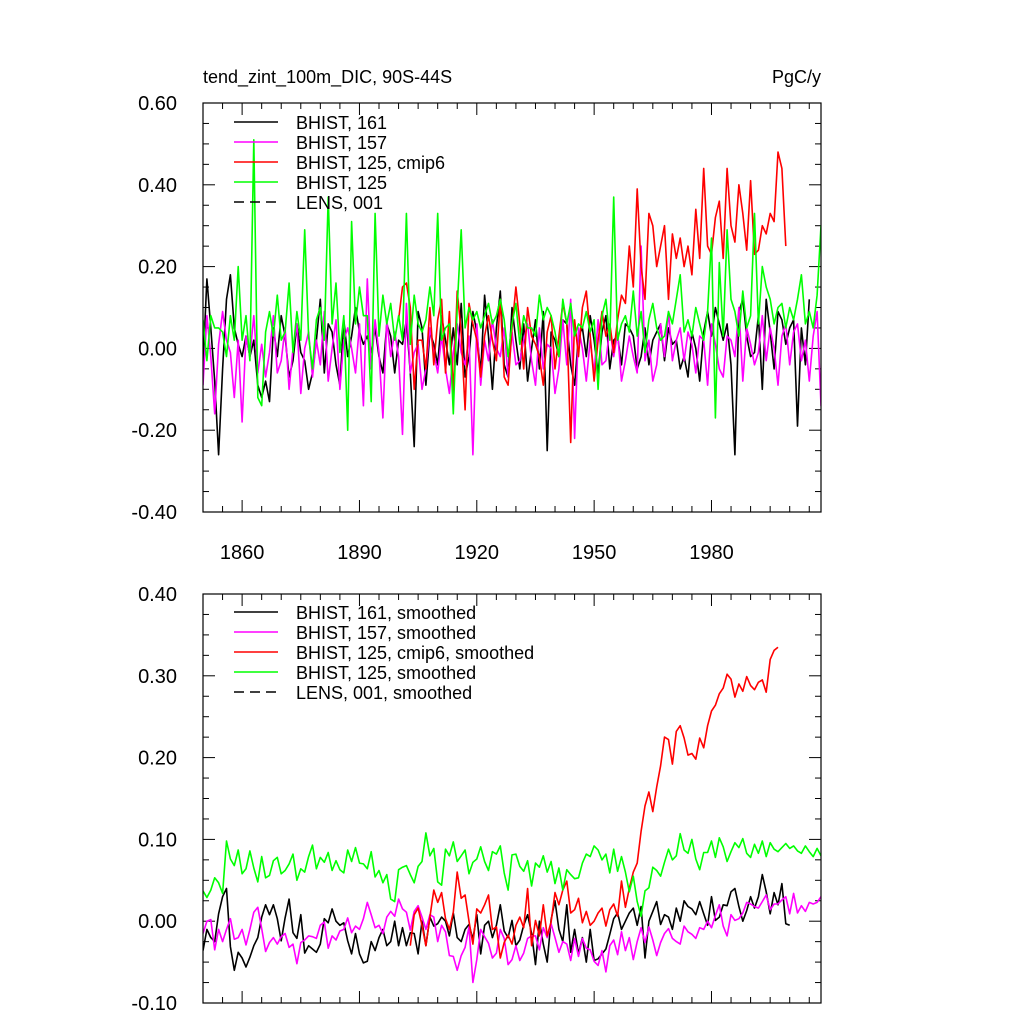 The height and width of the screenshot is (1024, 1024). I want to click on legend-label: BHIST, 125, cmip6, smoothed, so click(415, 653).